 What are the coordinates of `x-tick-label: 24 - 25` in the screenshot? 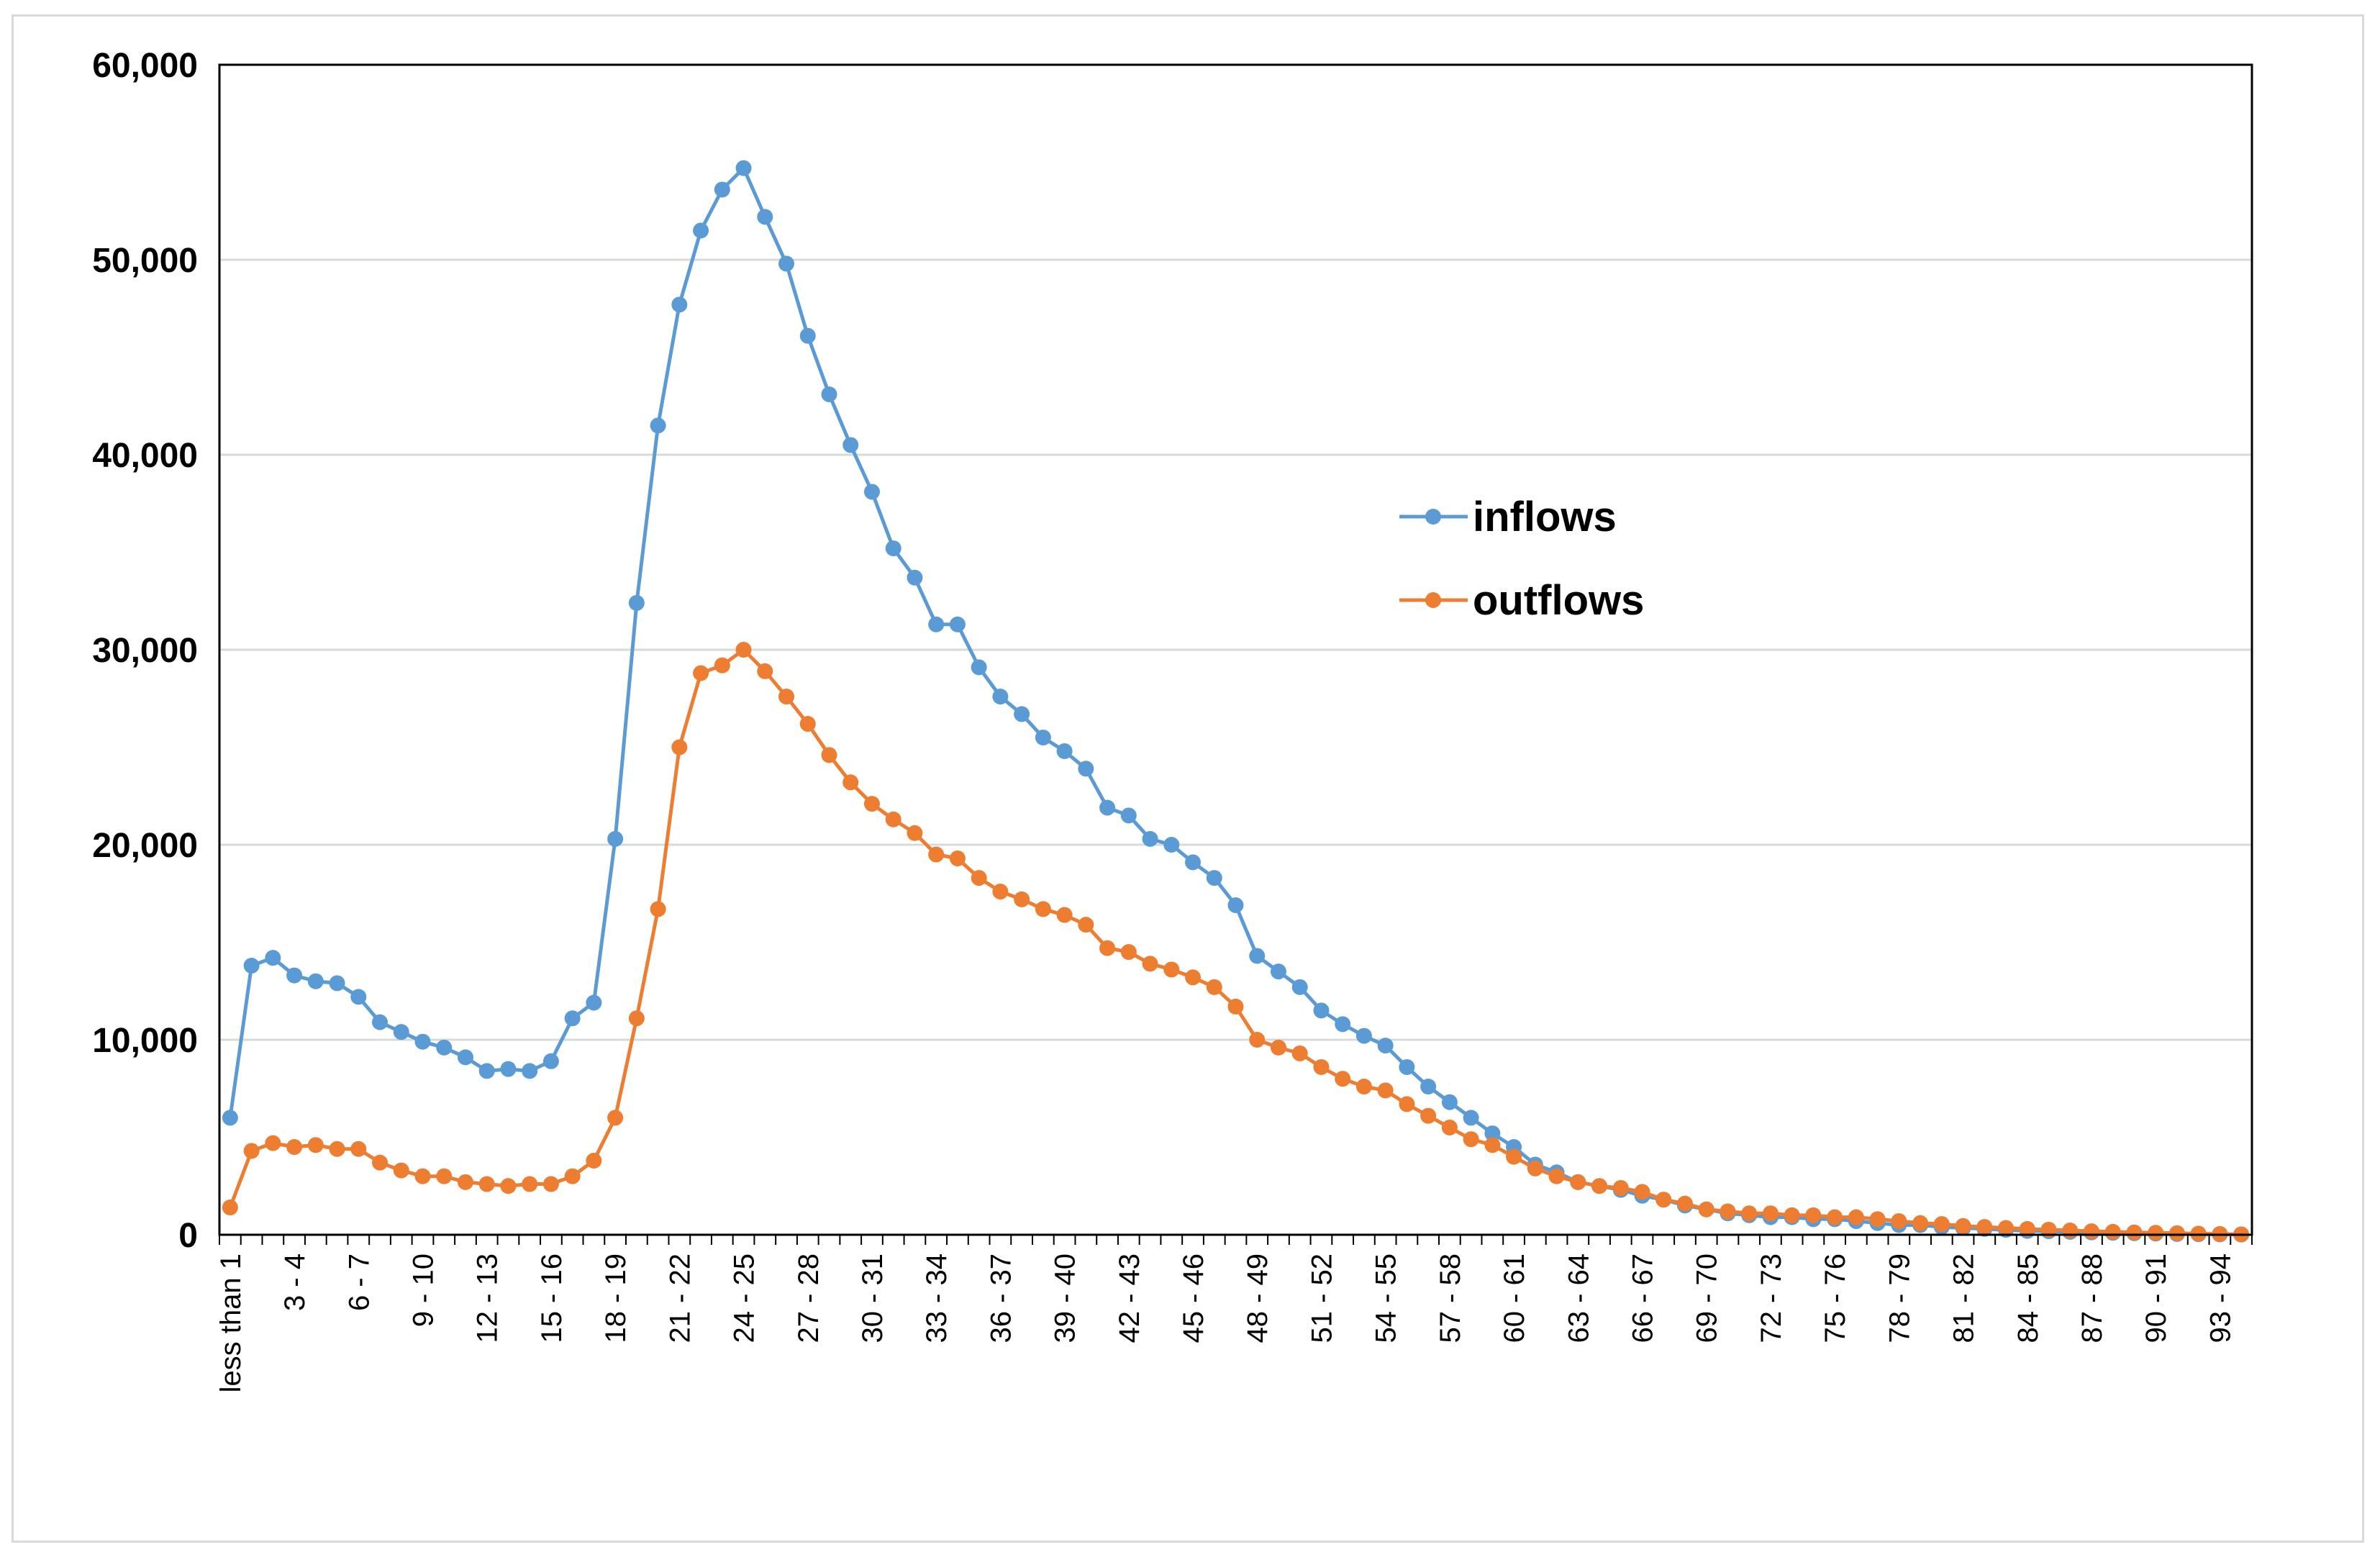 It's located at (744, 1298).